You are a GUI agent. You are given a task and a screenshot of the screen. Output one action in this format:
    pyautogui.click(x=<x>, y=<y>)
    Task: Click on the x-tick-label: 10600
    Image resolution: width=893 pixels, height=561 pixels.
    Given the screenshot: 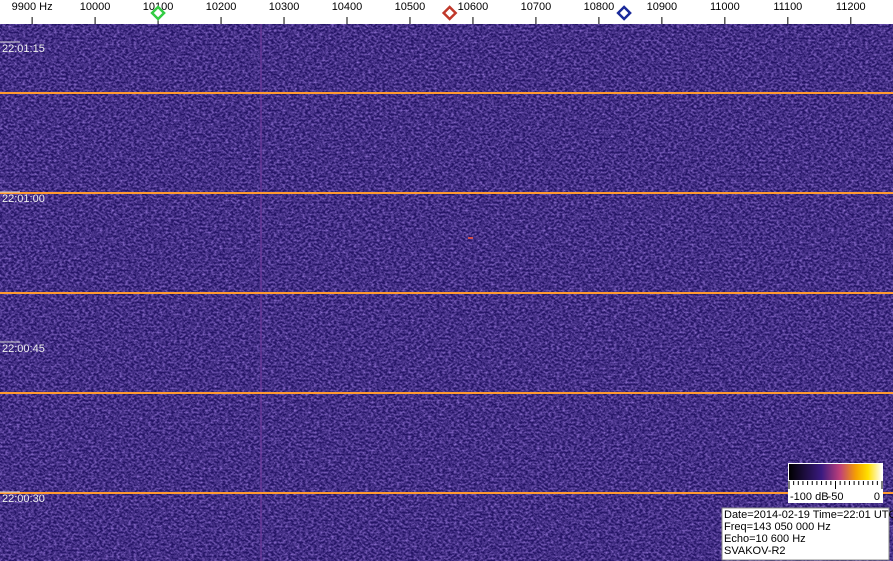 What is the action you would take?
    pyautogui.click(x=473, y=7)
    